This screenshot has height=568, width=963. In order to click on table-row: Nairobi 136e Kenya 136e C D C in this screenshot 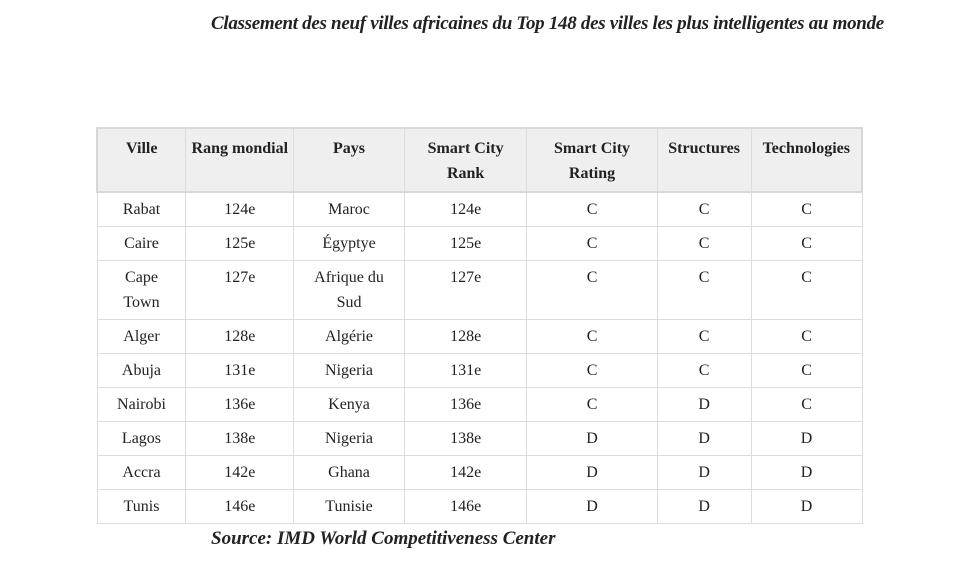, I will do `click(479, 404)`.